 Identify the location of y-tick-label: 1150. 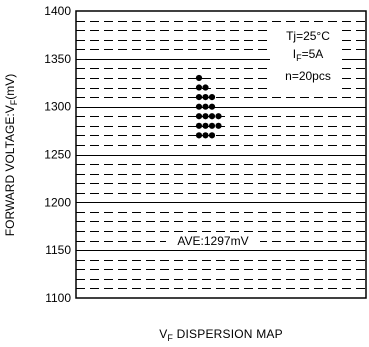
(58, 250).